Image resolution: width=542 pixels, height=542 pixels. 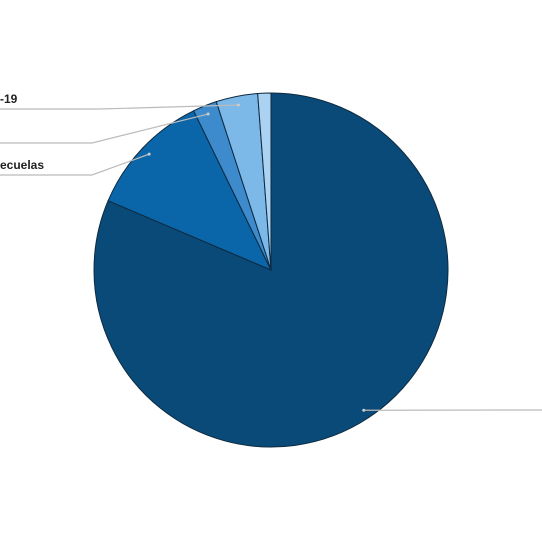 I want to click on slice-label: ecuelas, so click(x=22, y=165).